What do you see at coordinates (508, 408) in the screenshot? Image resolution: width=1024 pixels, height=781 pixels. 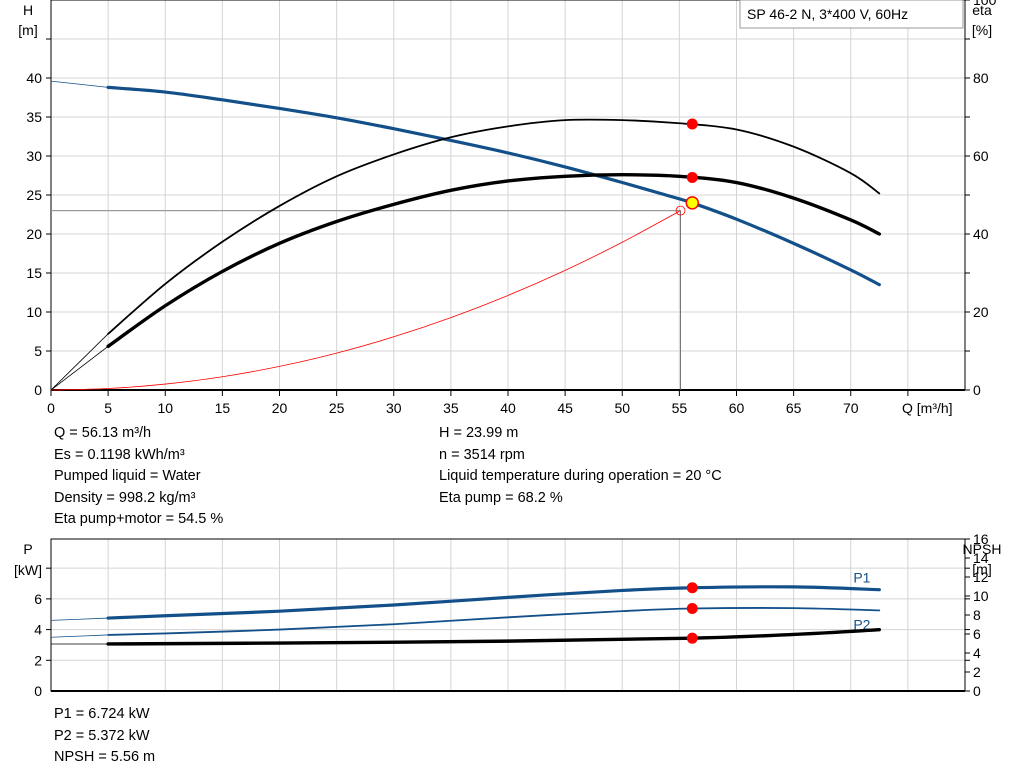 I see `qh-xtick-label: 40` at bounding box center [508, 408].